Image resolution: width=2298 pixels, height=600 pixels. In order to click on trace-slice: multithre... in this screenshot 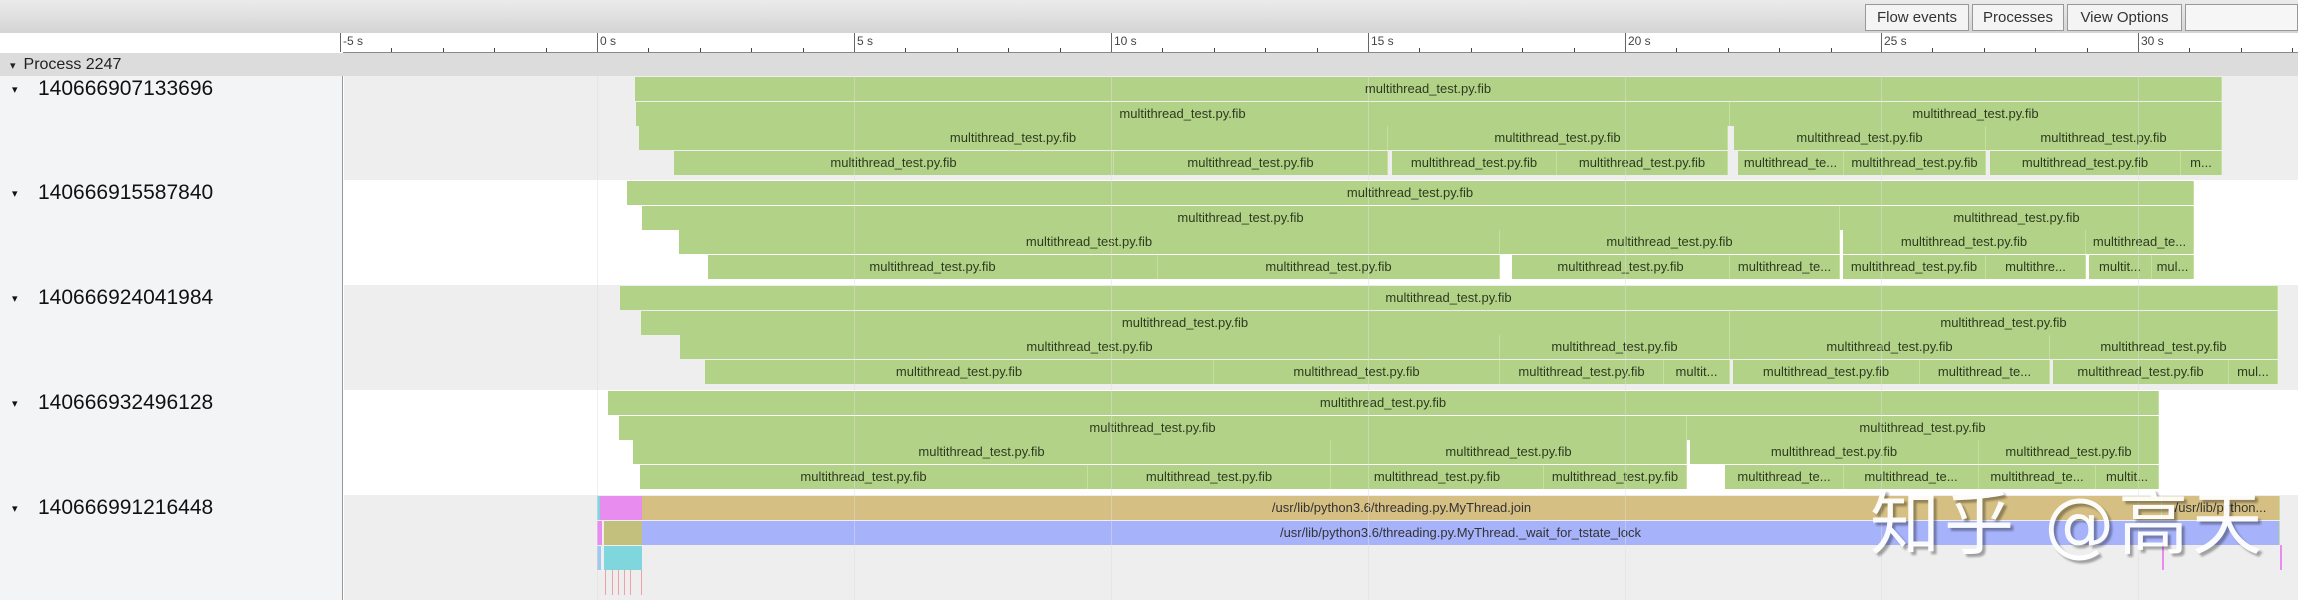, I will do `click(2036, 267)`.